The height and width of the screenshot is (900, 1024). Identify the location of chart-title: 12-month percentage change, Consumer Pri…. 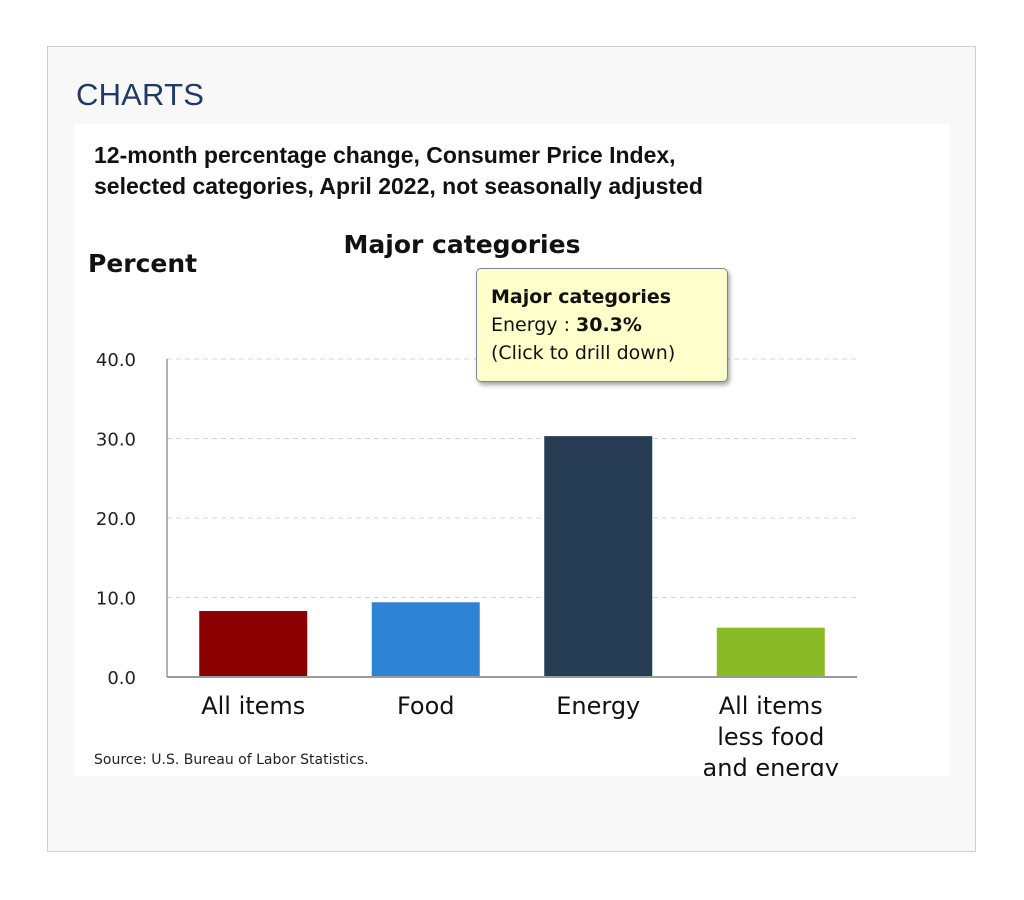
(474, 171).